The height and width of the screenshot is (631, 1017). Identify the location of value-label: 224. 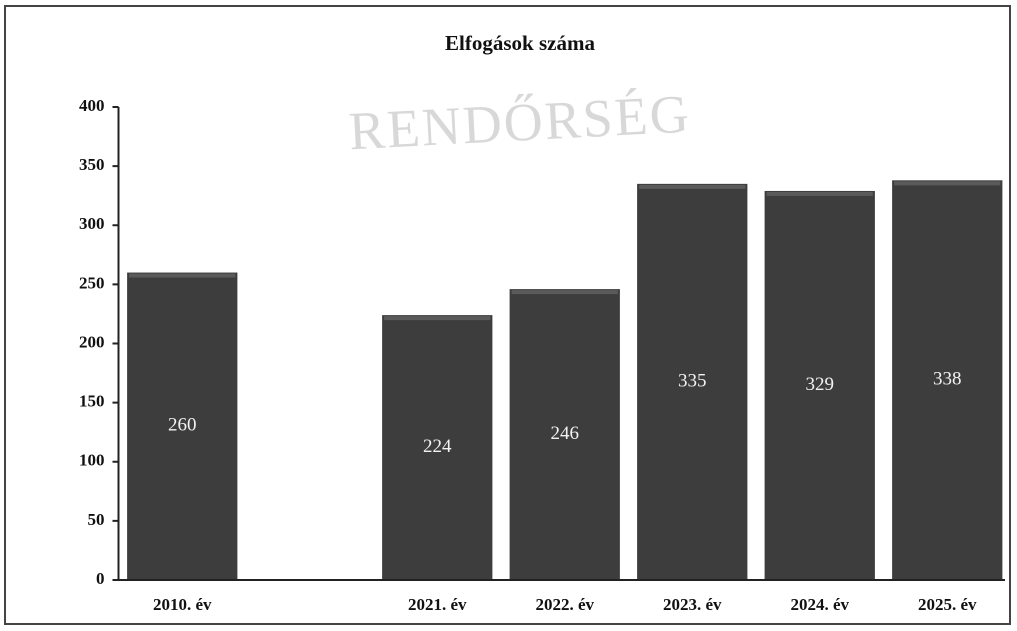
(437, 446).